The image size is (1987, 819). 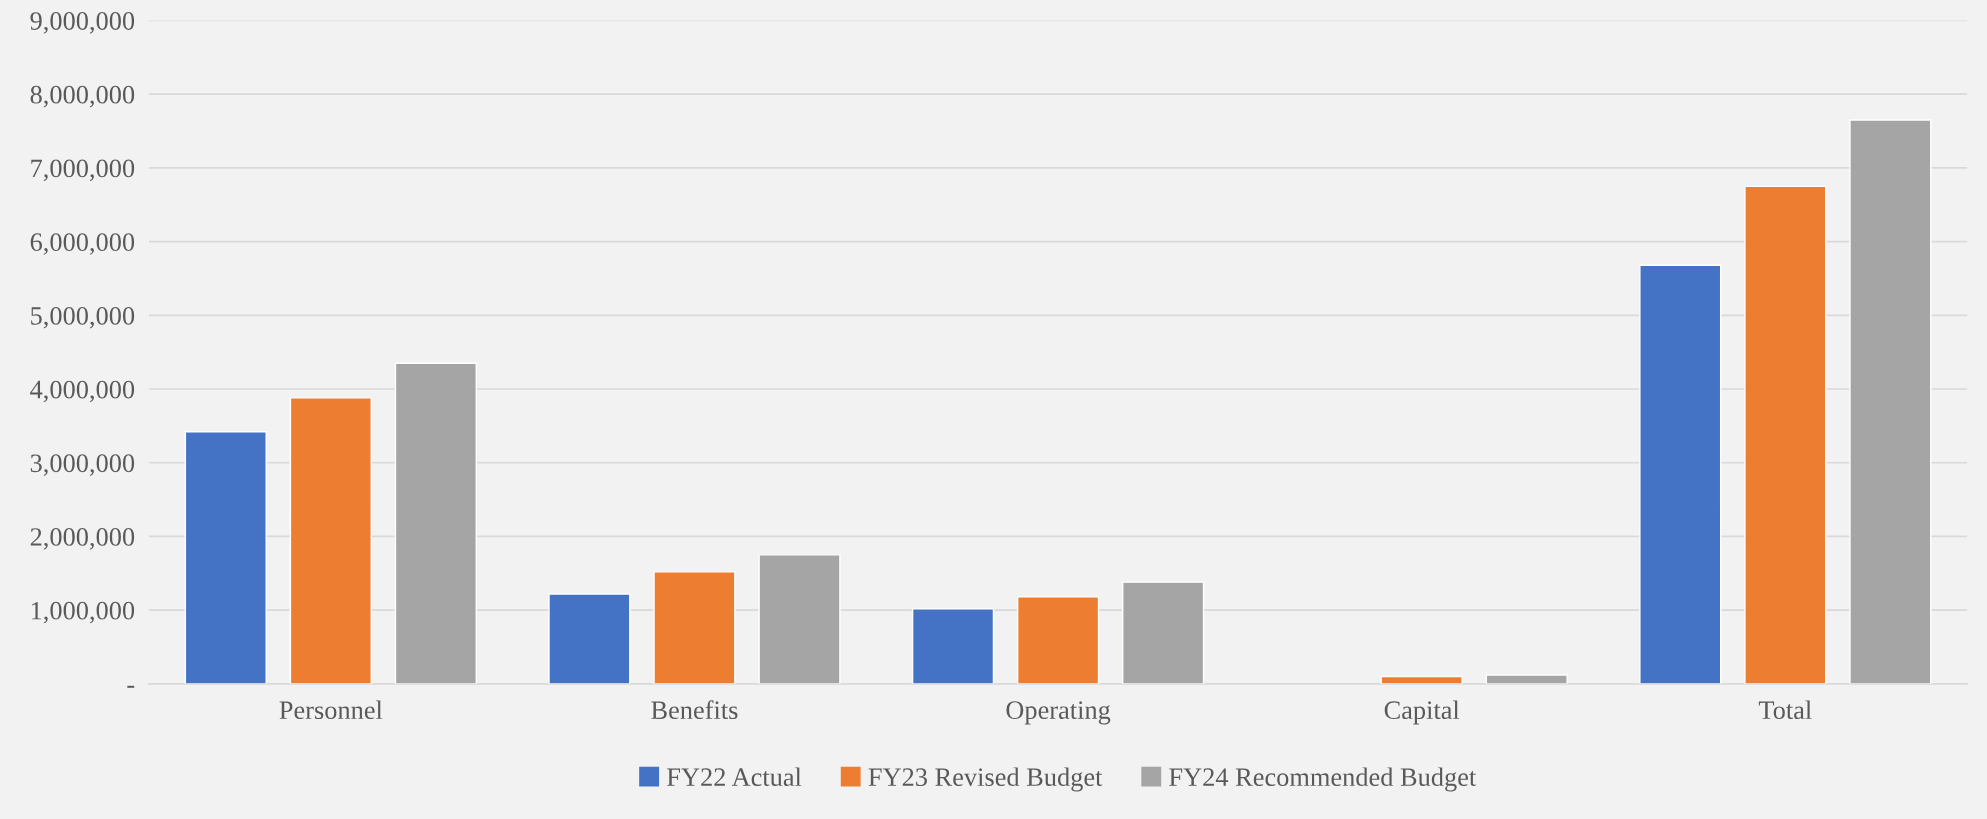 What do you see at coordinates (83, 612) in the screenshot?
I see `y-tick-label: 1,000,000` at bounding box center [83, 612].